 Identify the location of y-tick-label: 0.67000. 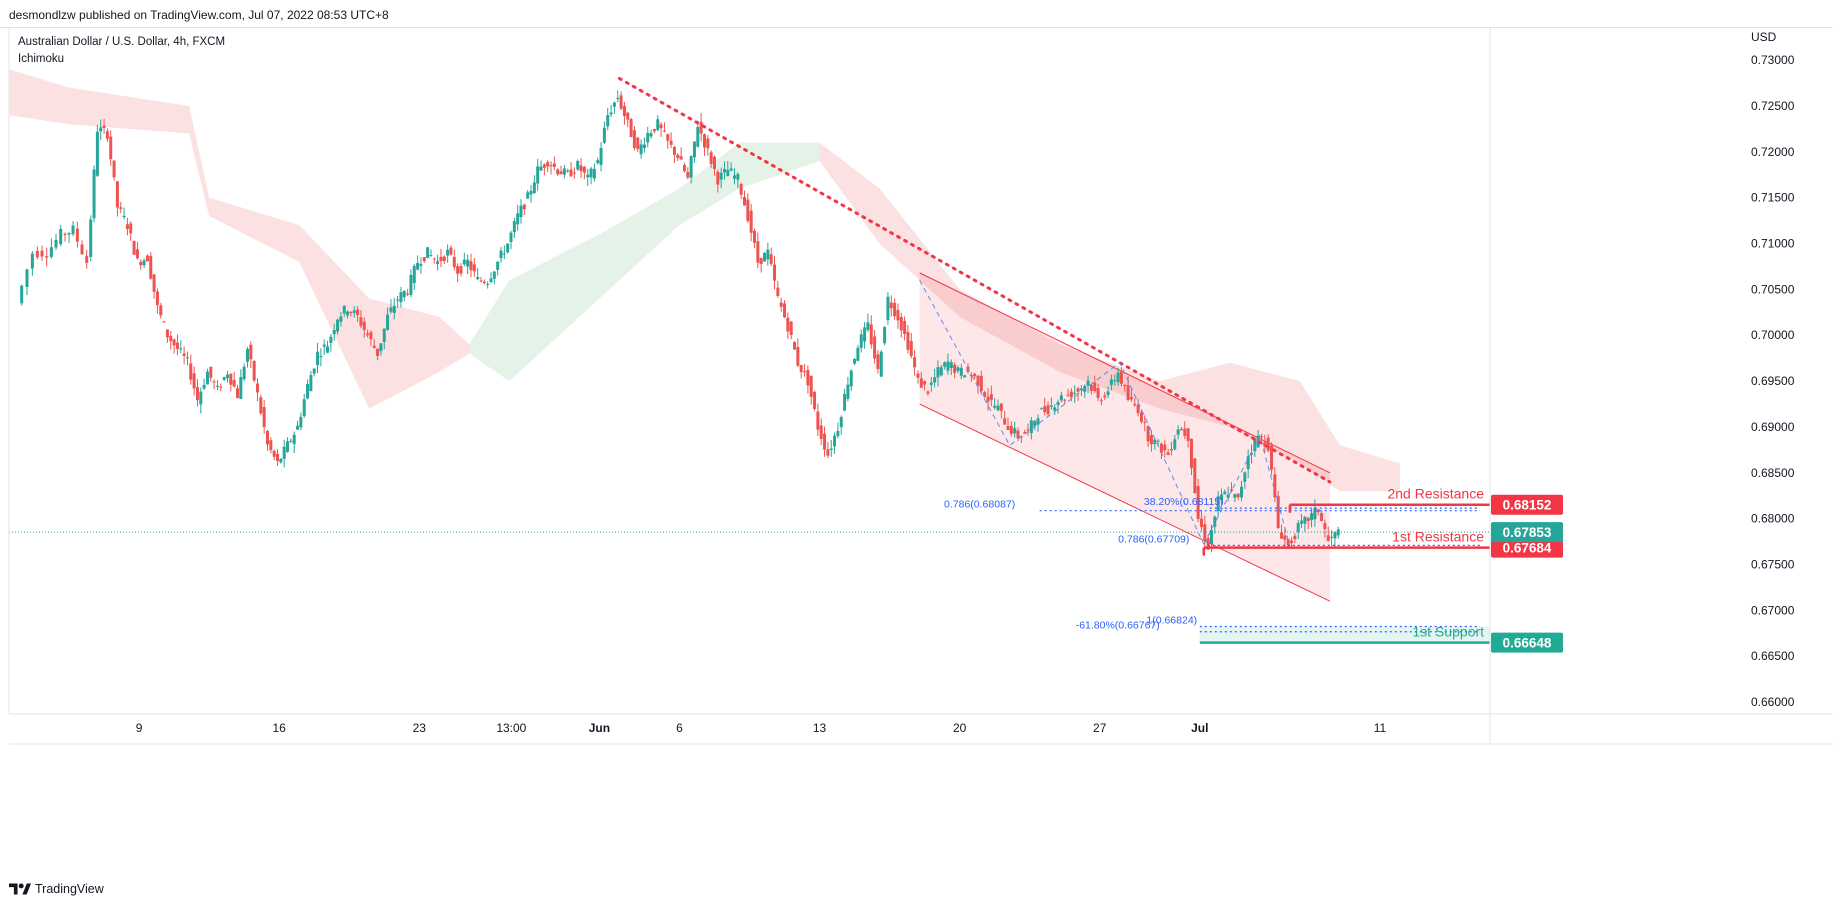
(1773, 610).